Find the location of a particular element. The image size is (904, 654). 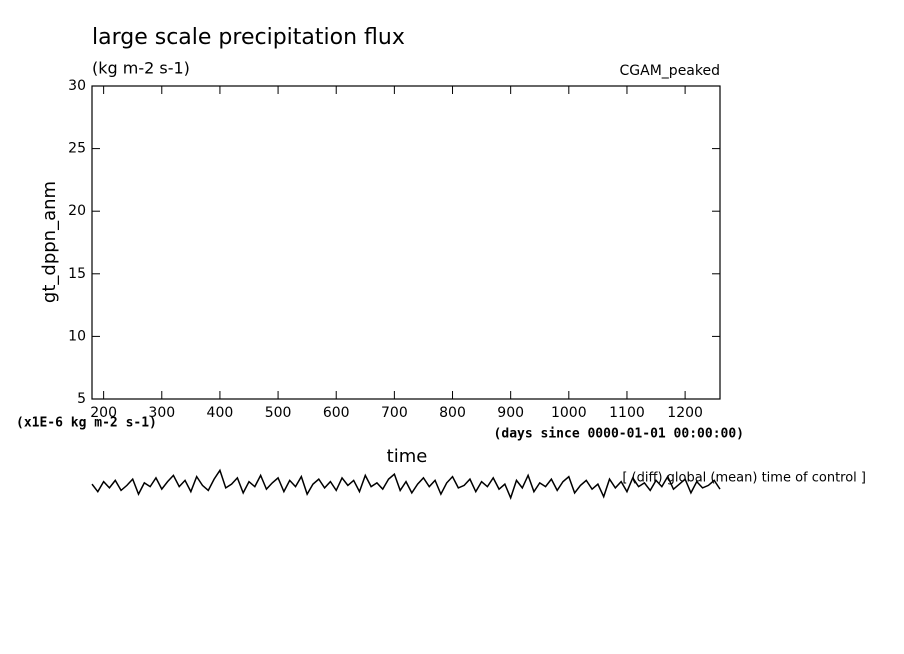

x-tick-label: 900 is located at coordinates (510, 413).